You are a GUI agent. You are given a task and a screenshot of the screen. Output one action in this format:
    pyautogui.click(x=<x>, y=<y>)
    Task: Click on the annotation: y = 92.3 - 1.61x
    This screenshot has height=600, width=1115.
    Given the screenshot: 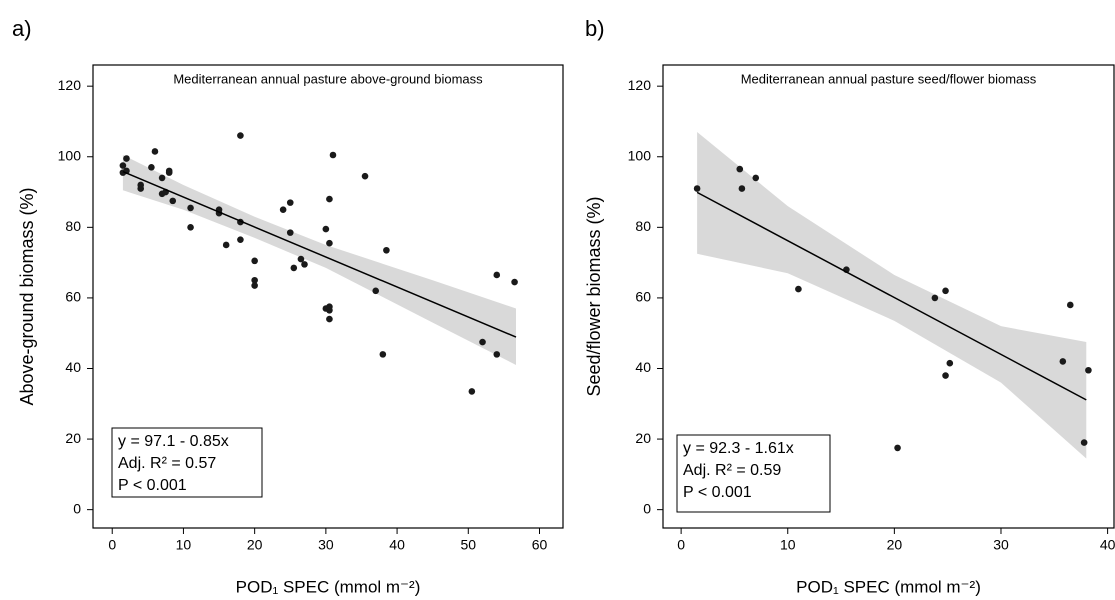 What is the action you would take?
    pyautogui.click(x=738, y=448)
    